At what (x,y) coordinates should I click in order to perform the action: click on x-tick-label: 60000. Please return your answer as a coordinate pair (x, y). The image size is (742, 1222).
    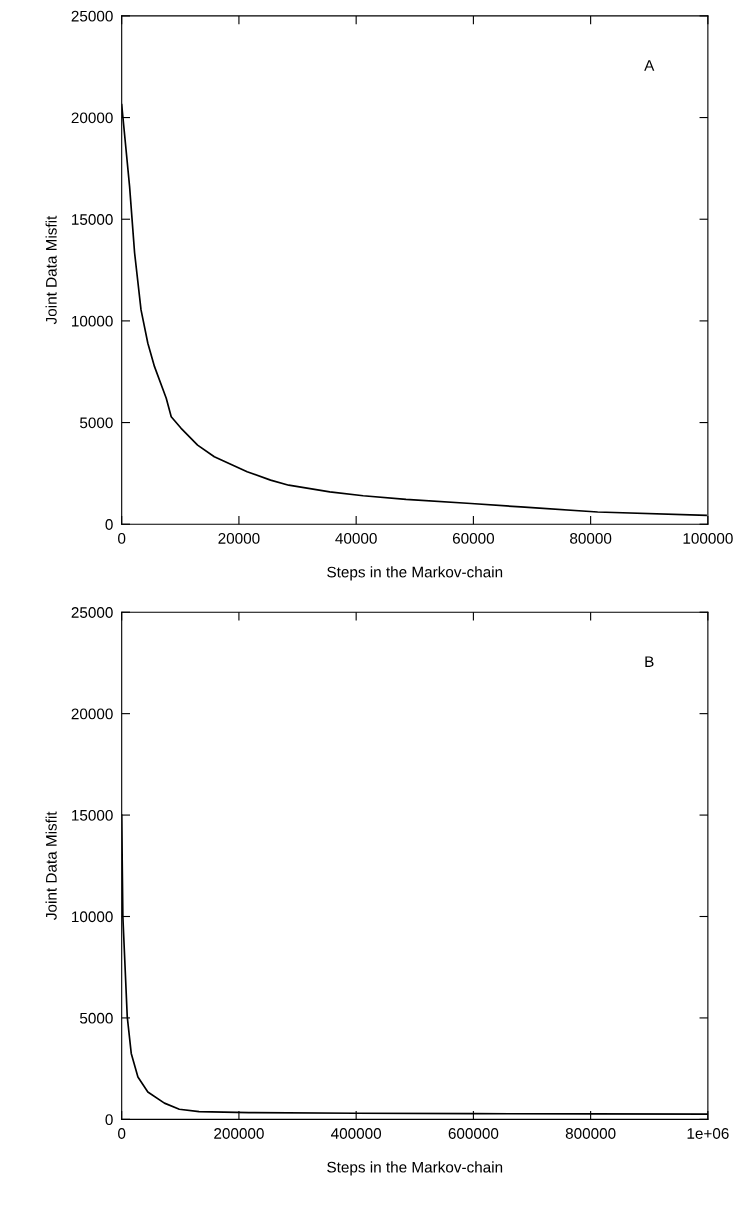
    Looking at the image, I should click on (473, 538).